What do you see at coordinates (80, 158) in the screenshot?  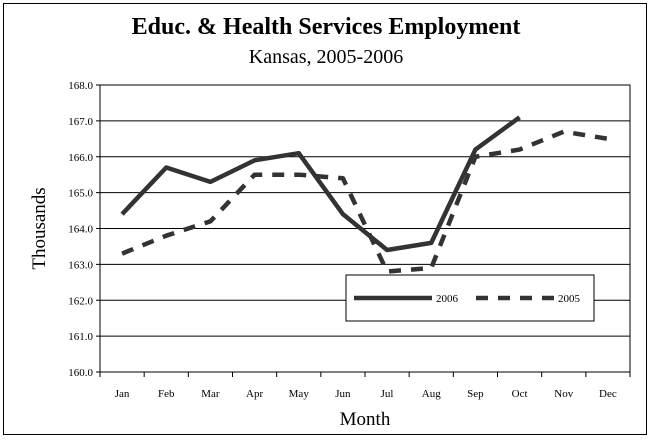 I see `y-tick-label: 166.0` at bounding box center [80, 158].